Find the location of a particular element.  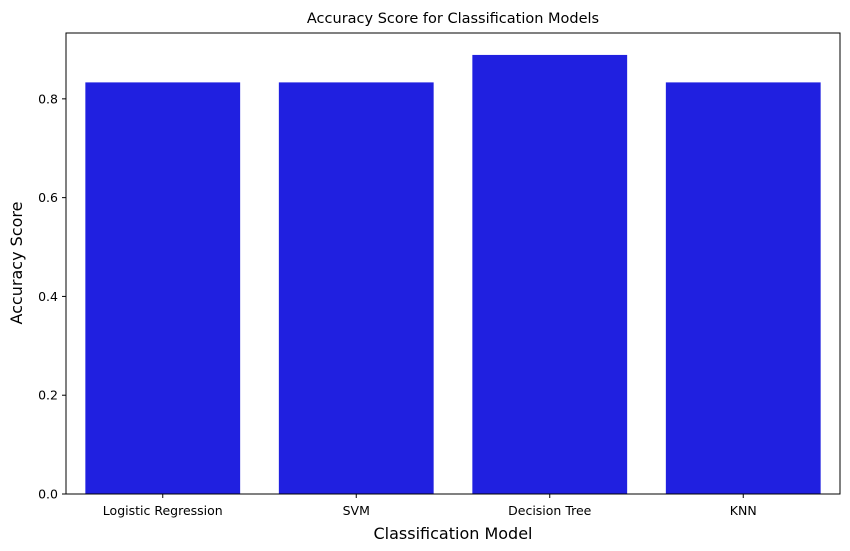

x-tick-label: Decision Tree is located at coordinates (550, 510).